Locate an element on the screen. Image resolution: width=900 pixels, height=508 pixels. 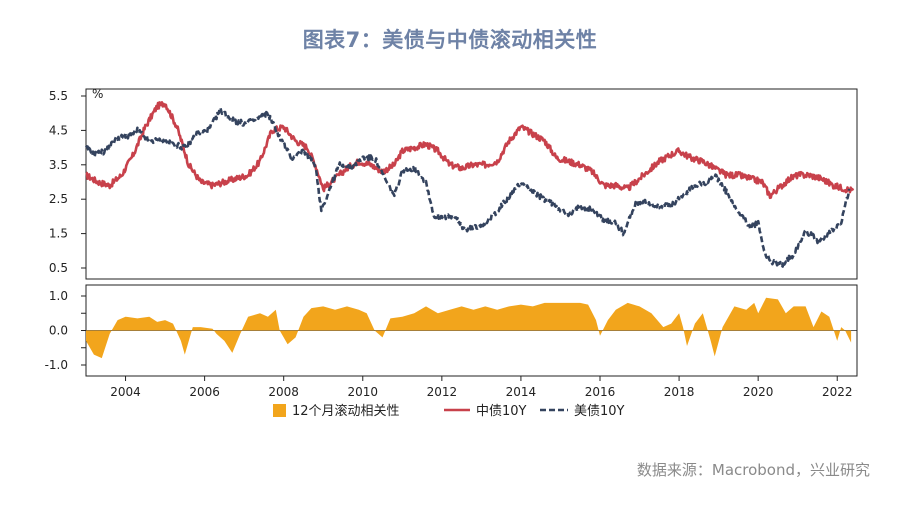
series-area-correlation is located at coordinates (469, 328).